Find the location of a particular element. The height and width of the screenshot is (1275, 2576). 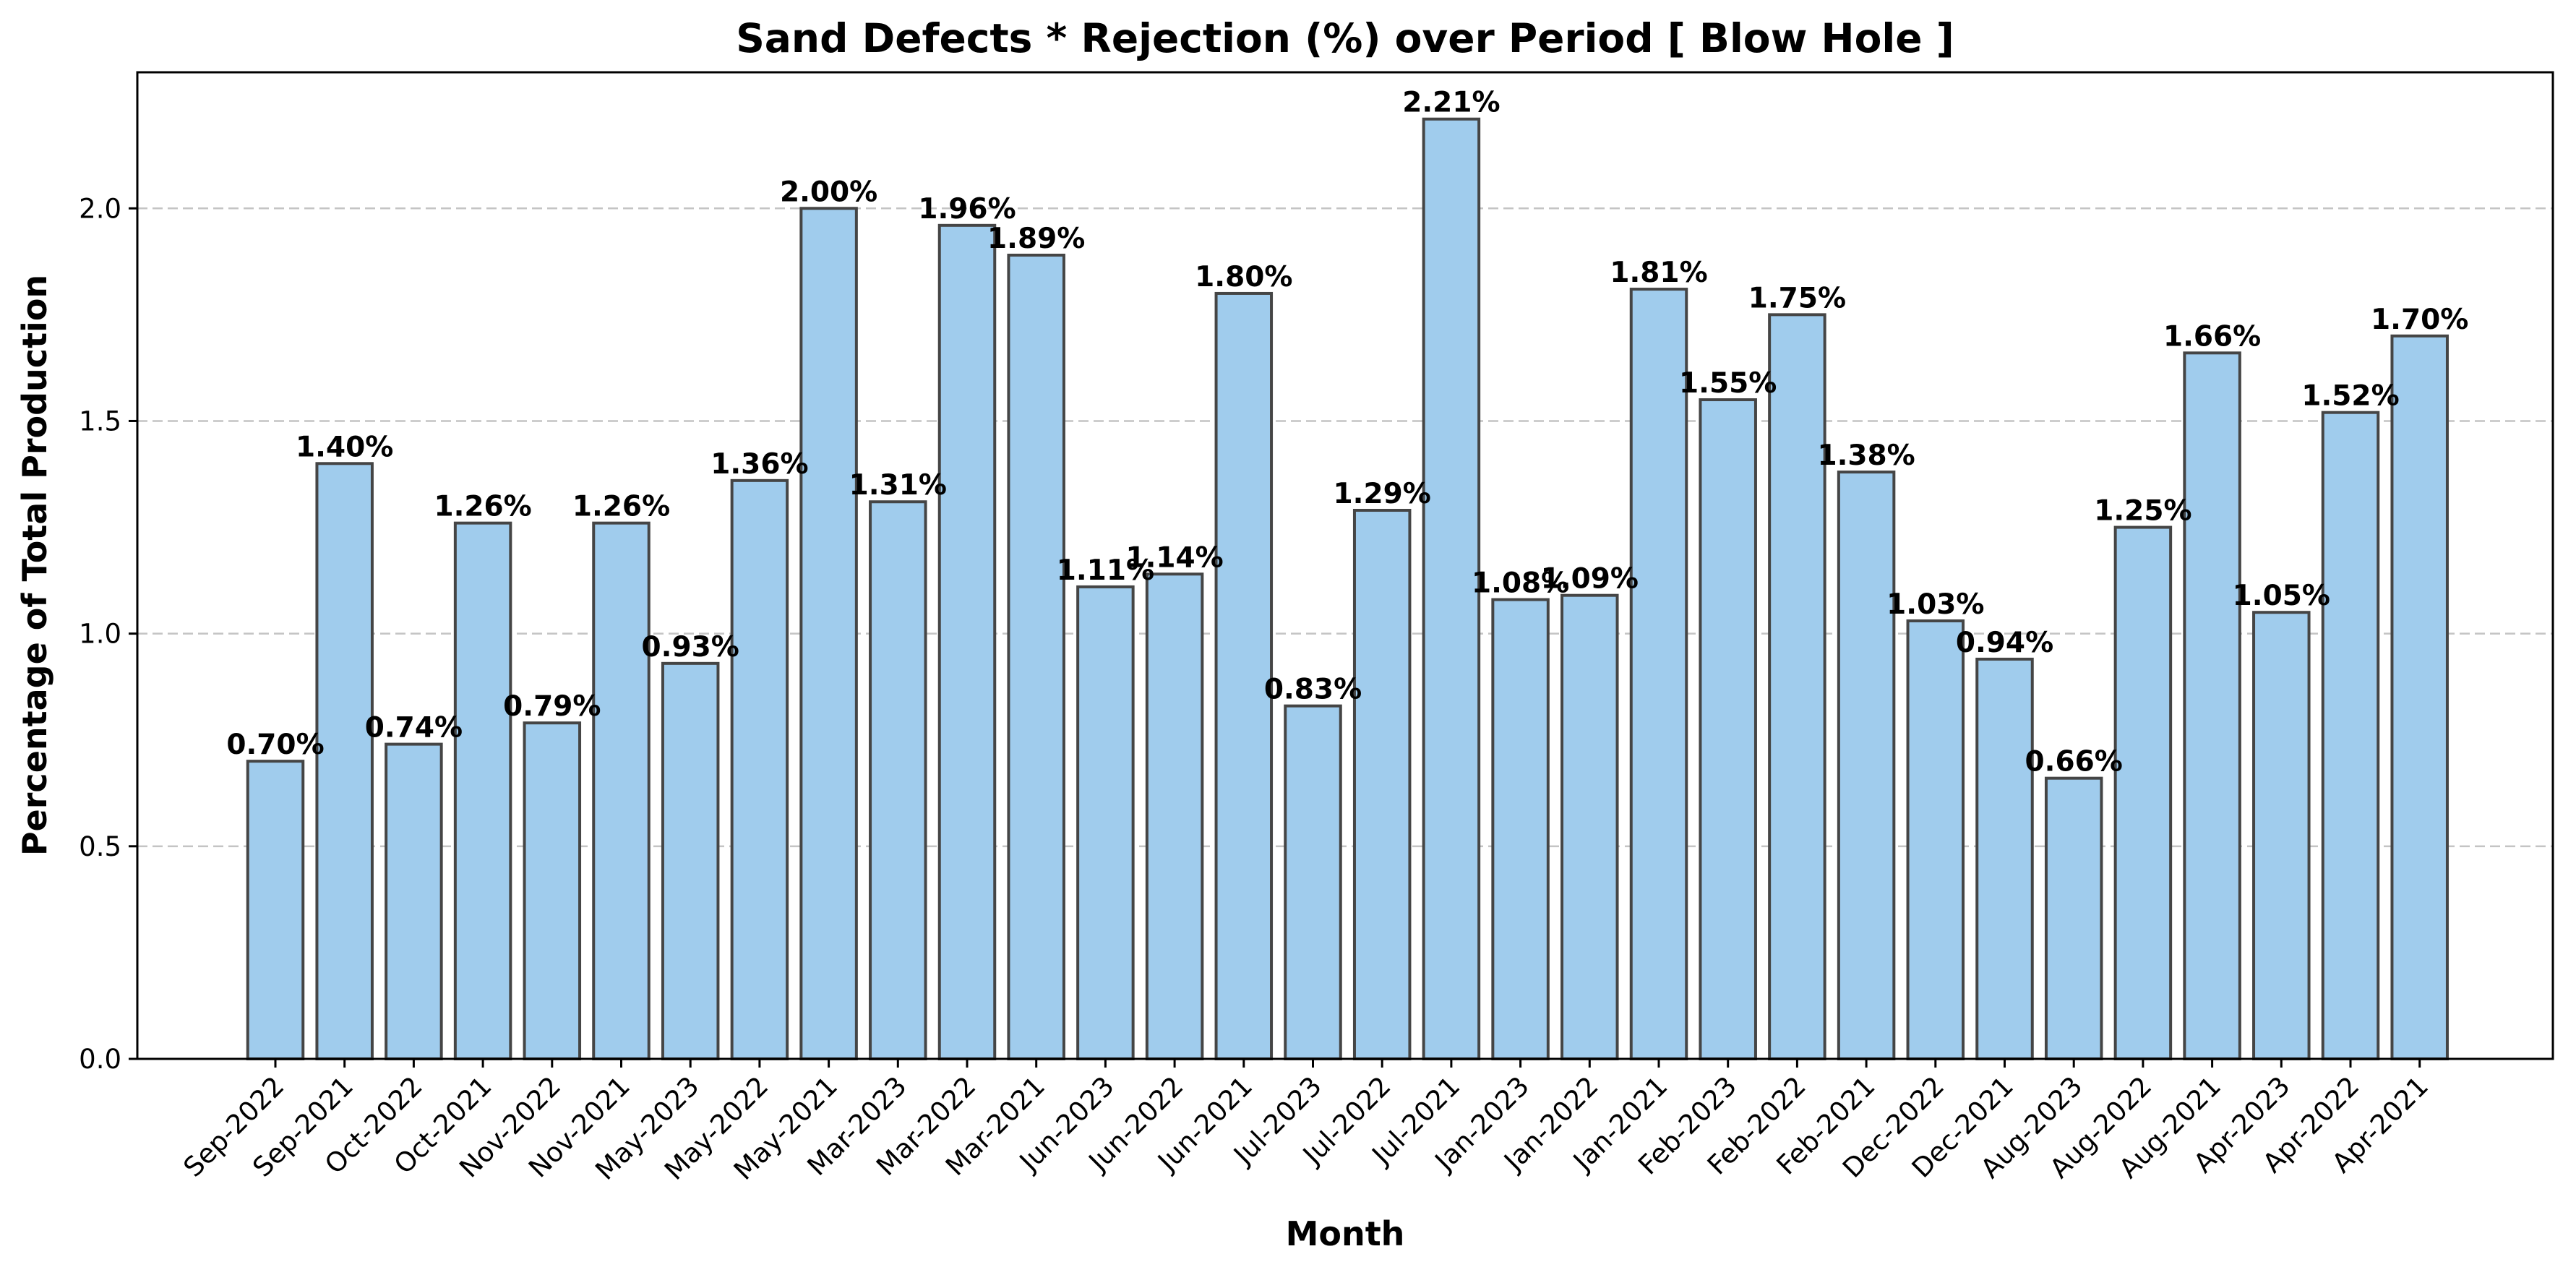

data-label: 1.29% is located at coordinates (1383, 494).